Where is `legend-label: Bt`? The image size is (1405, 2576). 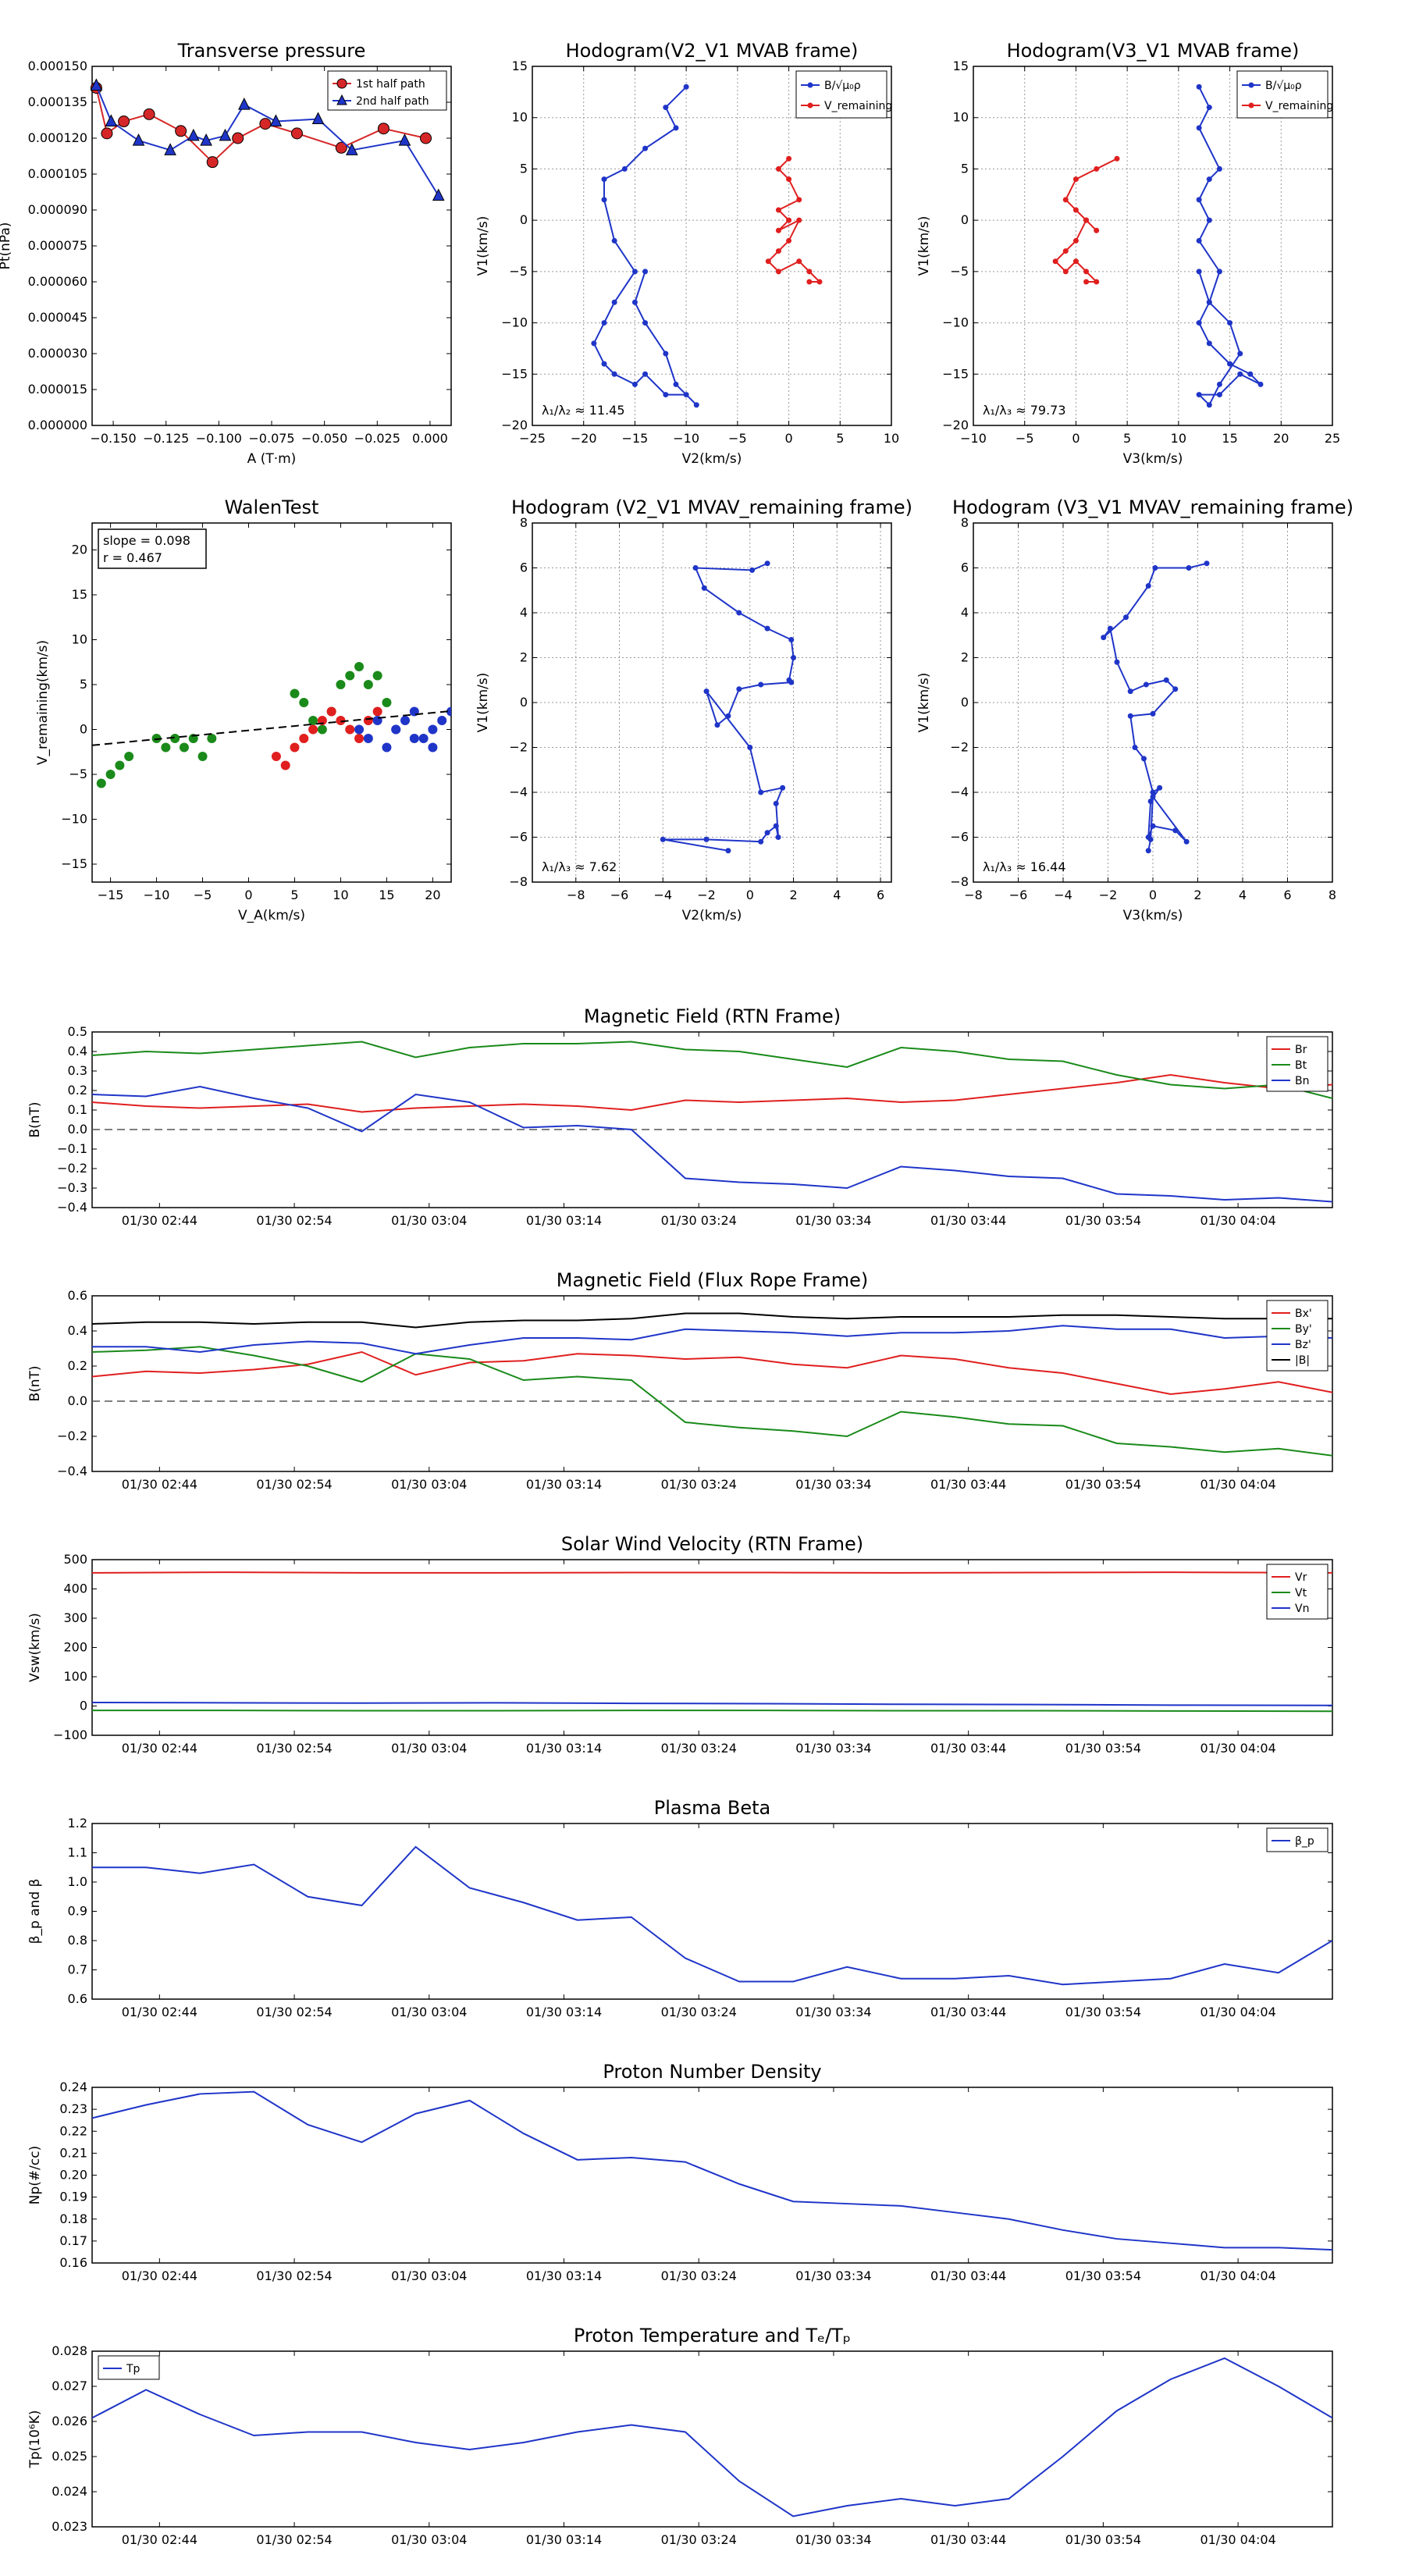
legend-label: Bt is located at coordinates (1301, 1065).